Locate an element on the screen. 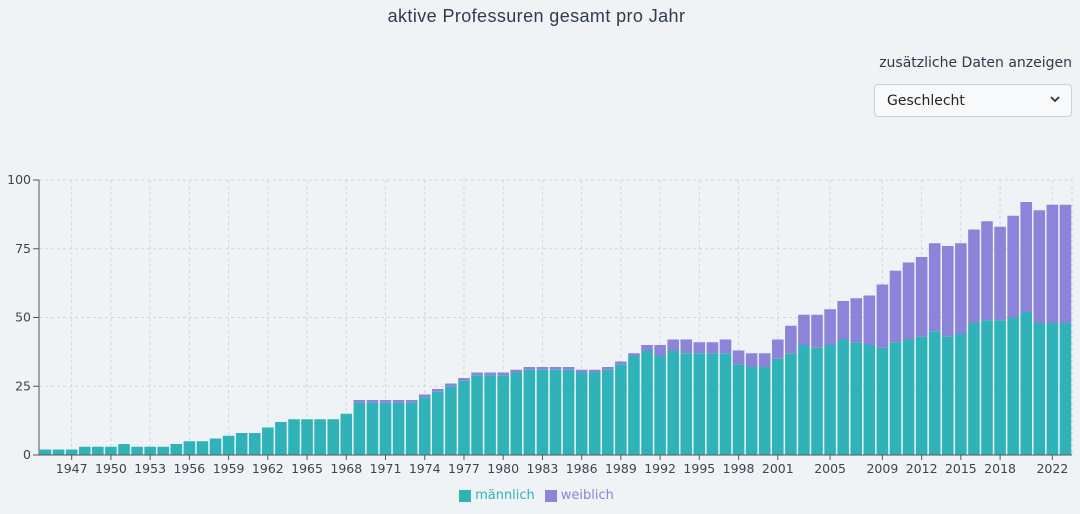 This screenshot has width=1080, height=514. legend-swatch-weiblich is located at coordinates (550, 495).